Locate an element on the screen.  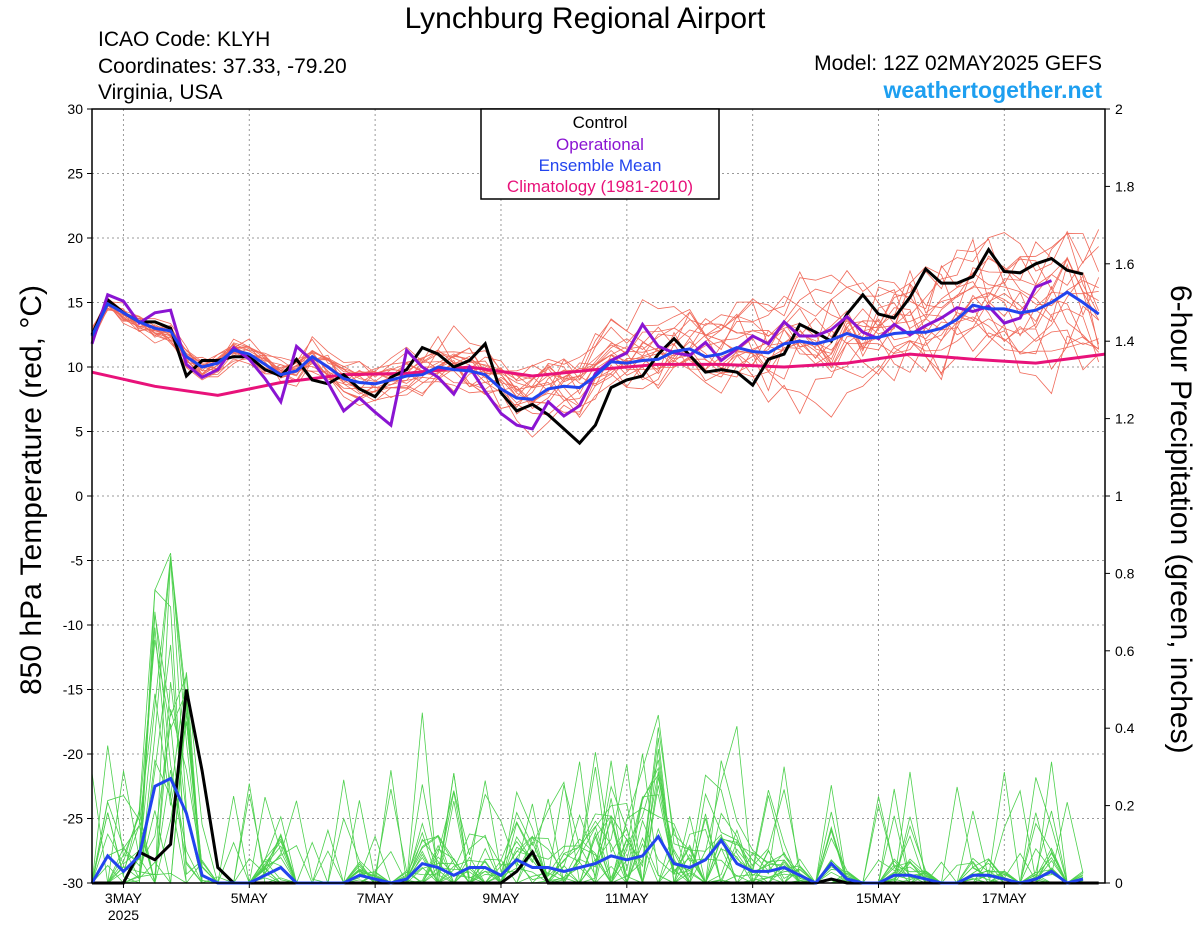
model-run: Model: 12Z 02MAY2025 GEFS is located at coordinates (958, 63).